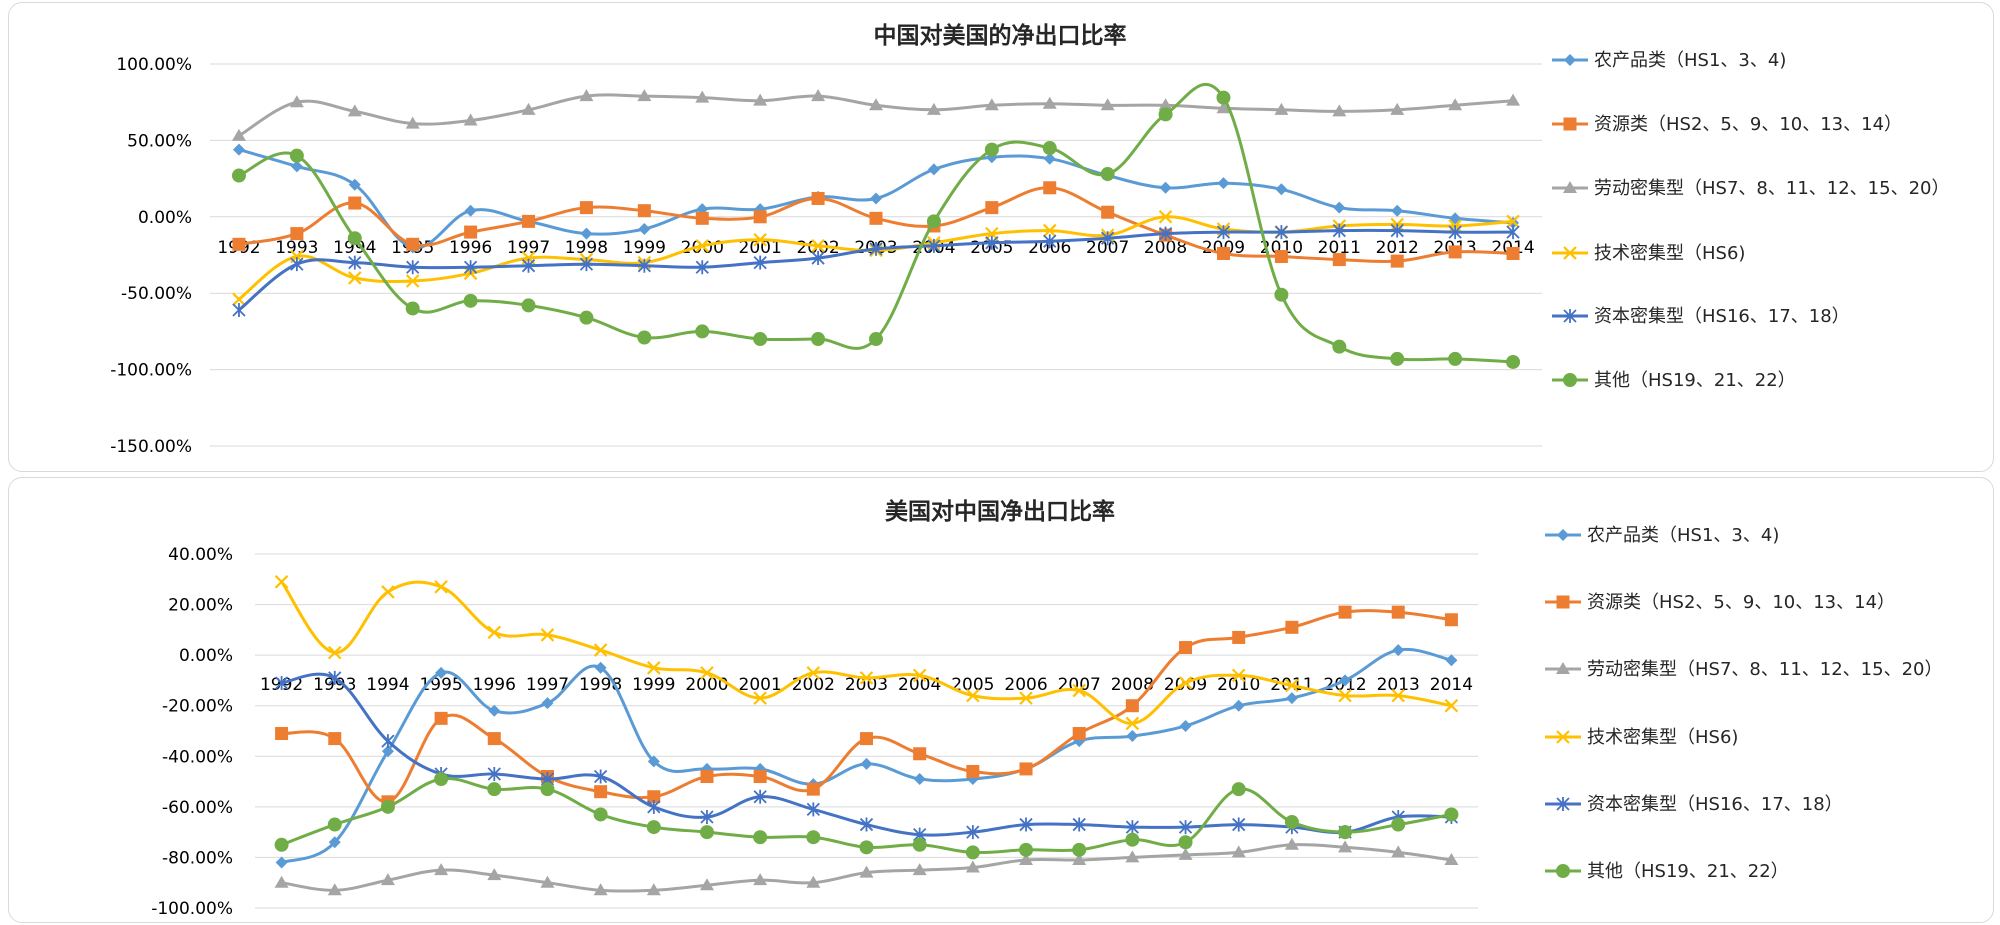 This screenshot has height=925, width=2000. What do you see at coordinates (1398, 685) in the screenshot?
I see `x-tick-label: 2013` at bounding box center [1398, 685].